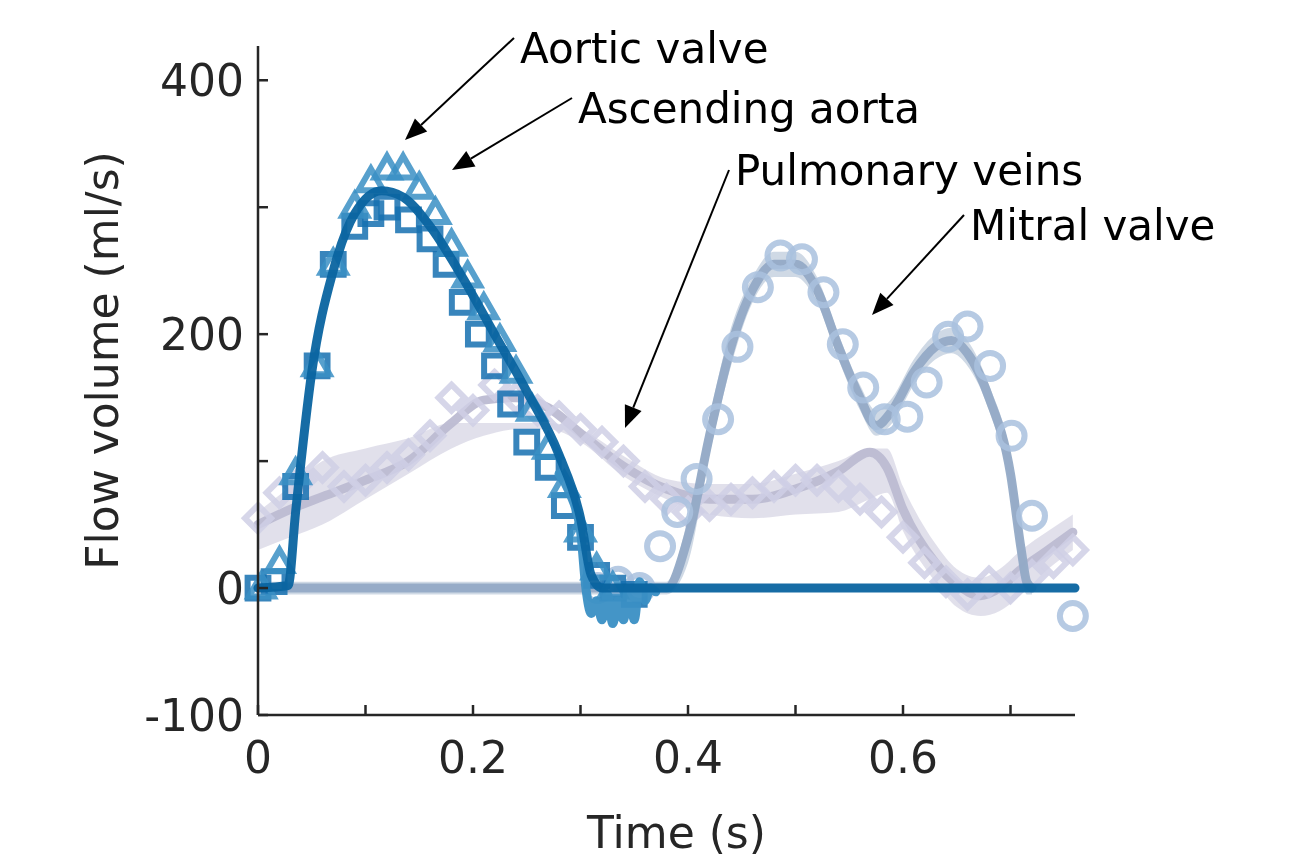 This screenshot has height=855, width=1312. Describe the element at coordinates (676, 831) in the screenshot. I see `x-axis-title: Time (s)` at that location.